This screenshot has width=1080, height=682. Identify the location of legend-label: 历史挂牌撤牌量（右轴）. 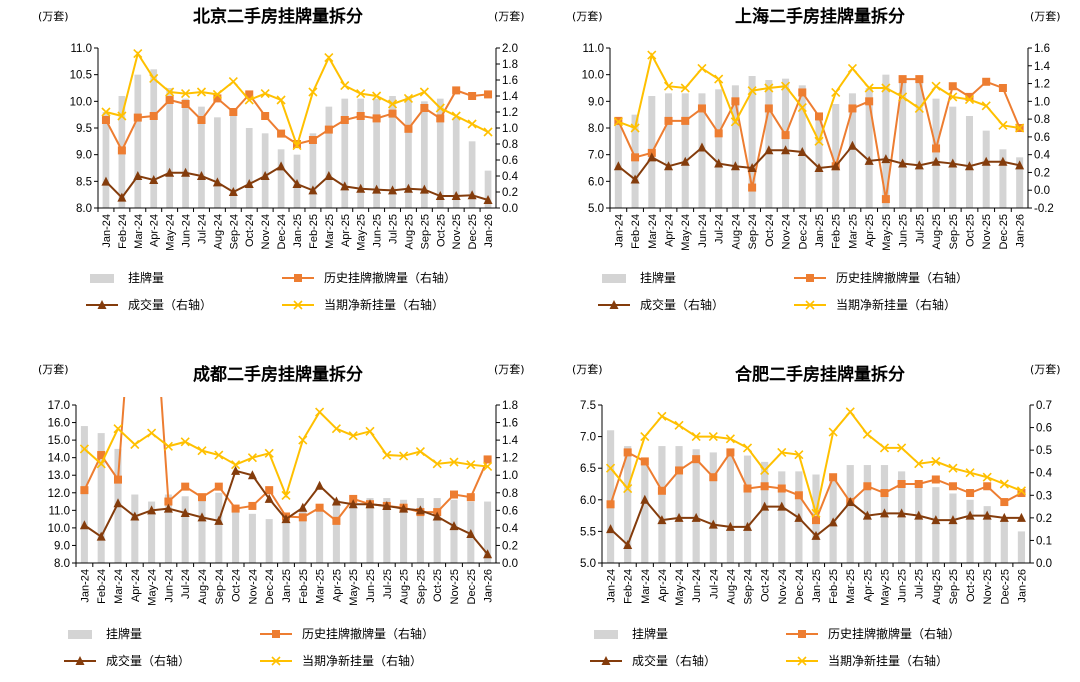
(390, 277).